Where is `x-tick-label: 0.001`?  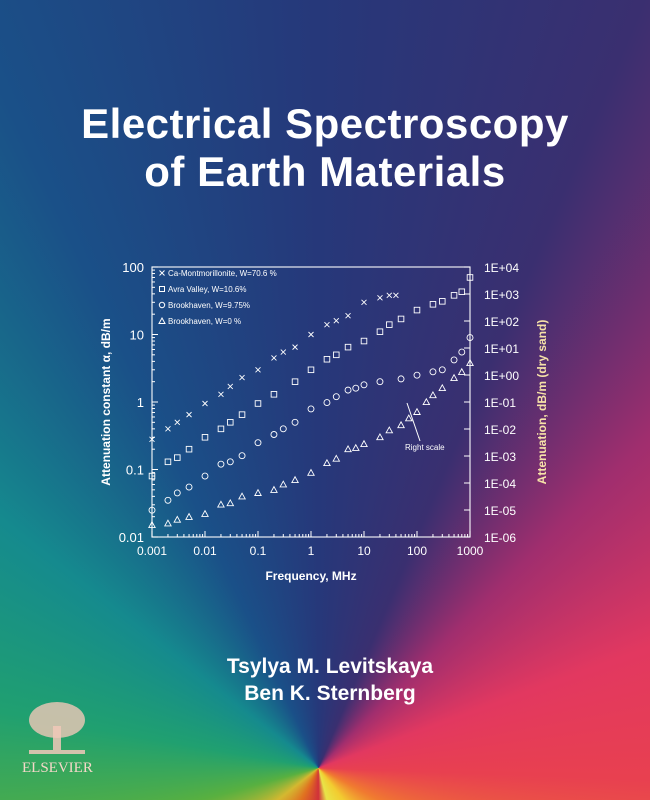 x-tick-label: 0.001 is located at coordinates (152, 551).